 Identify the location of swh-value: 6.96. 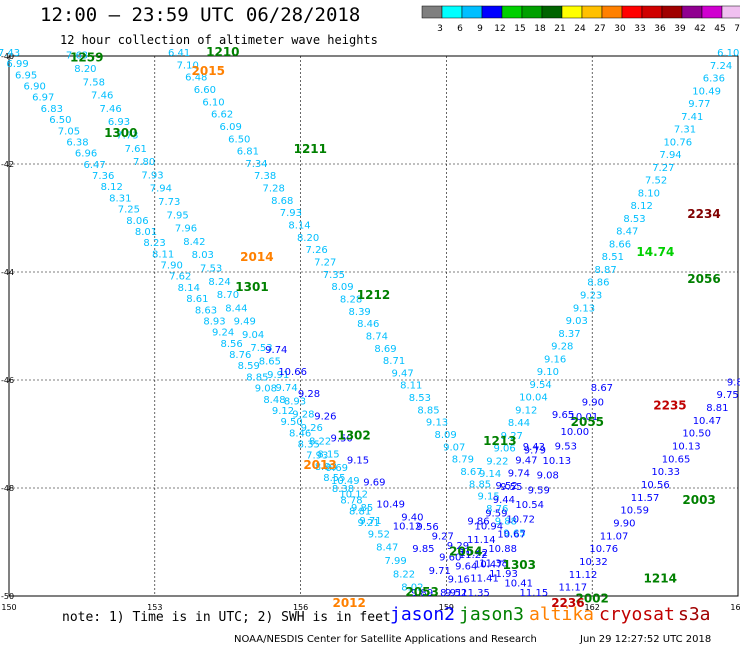
(86, 154).